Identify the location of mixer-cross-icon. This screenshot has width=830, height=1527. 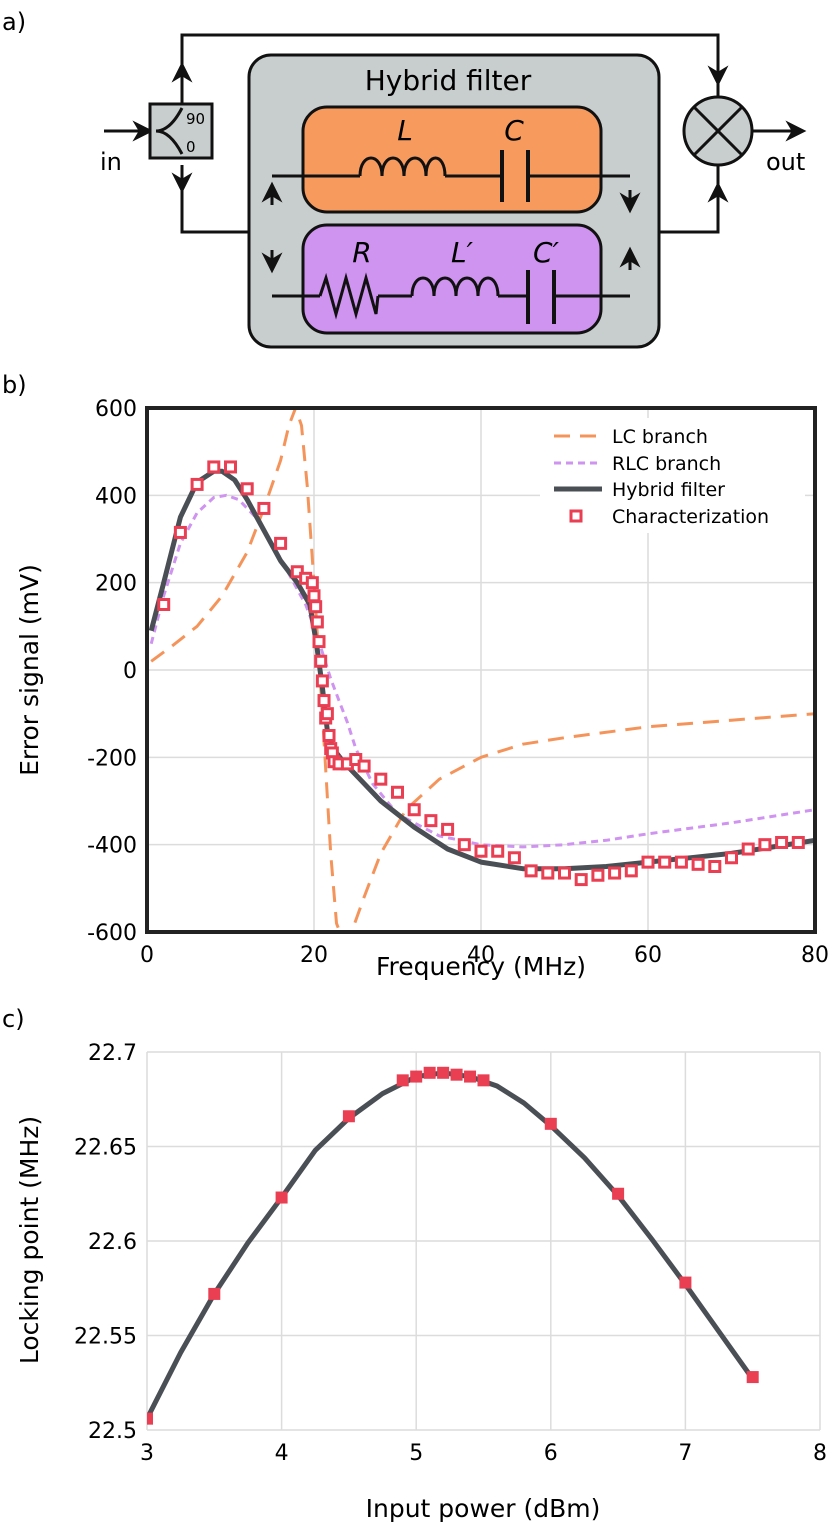
(718, 131).